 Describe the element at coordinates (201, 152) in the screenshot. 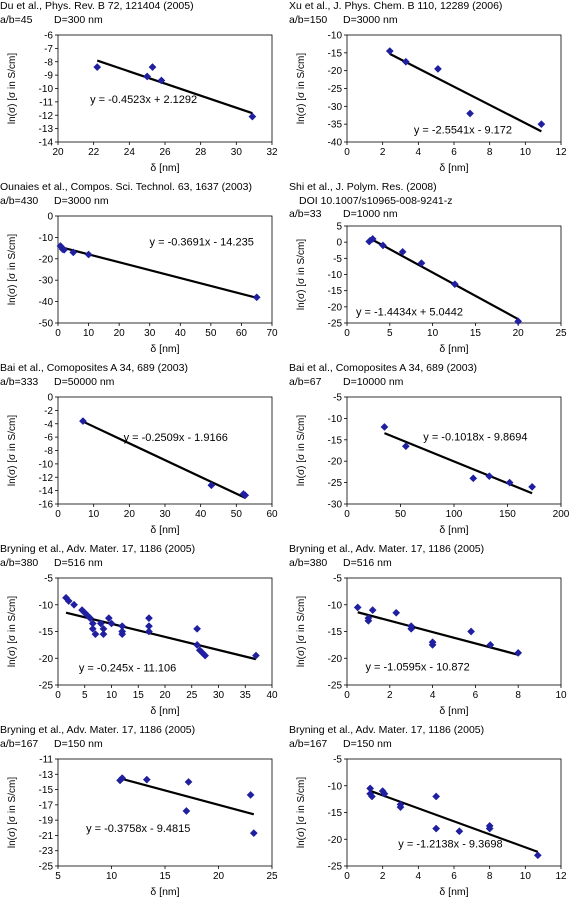

I see `x-tick-label: 28` at that location.